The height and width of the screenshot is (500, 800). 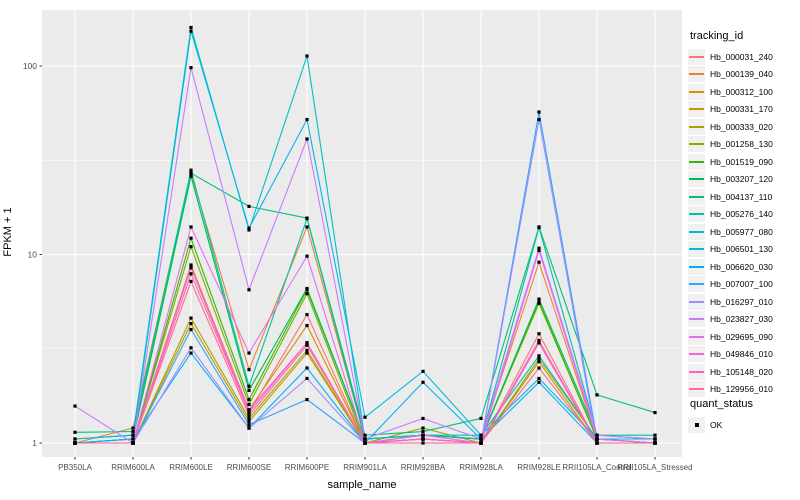 What do you see at coordinates (716, 424) in the screenshot?
I see `legend-label-ok: OK` at bounding box center [716, 424].